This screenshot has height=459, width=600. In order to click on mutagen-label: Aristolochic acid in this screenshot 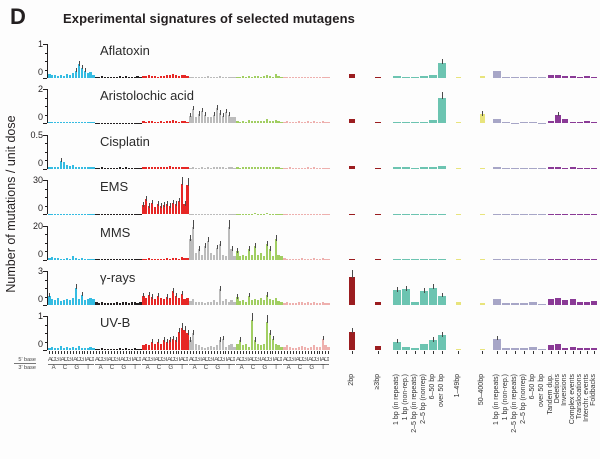, I will do `click(147, 96)`.